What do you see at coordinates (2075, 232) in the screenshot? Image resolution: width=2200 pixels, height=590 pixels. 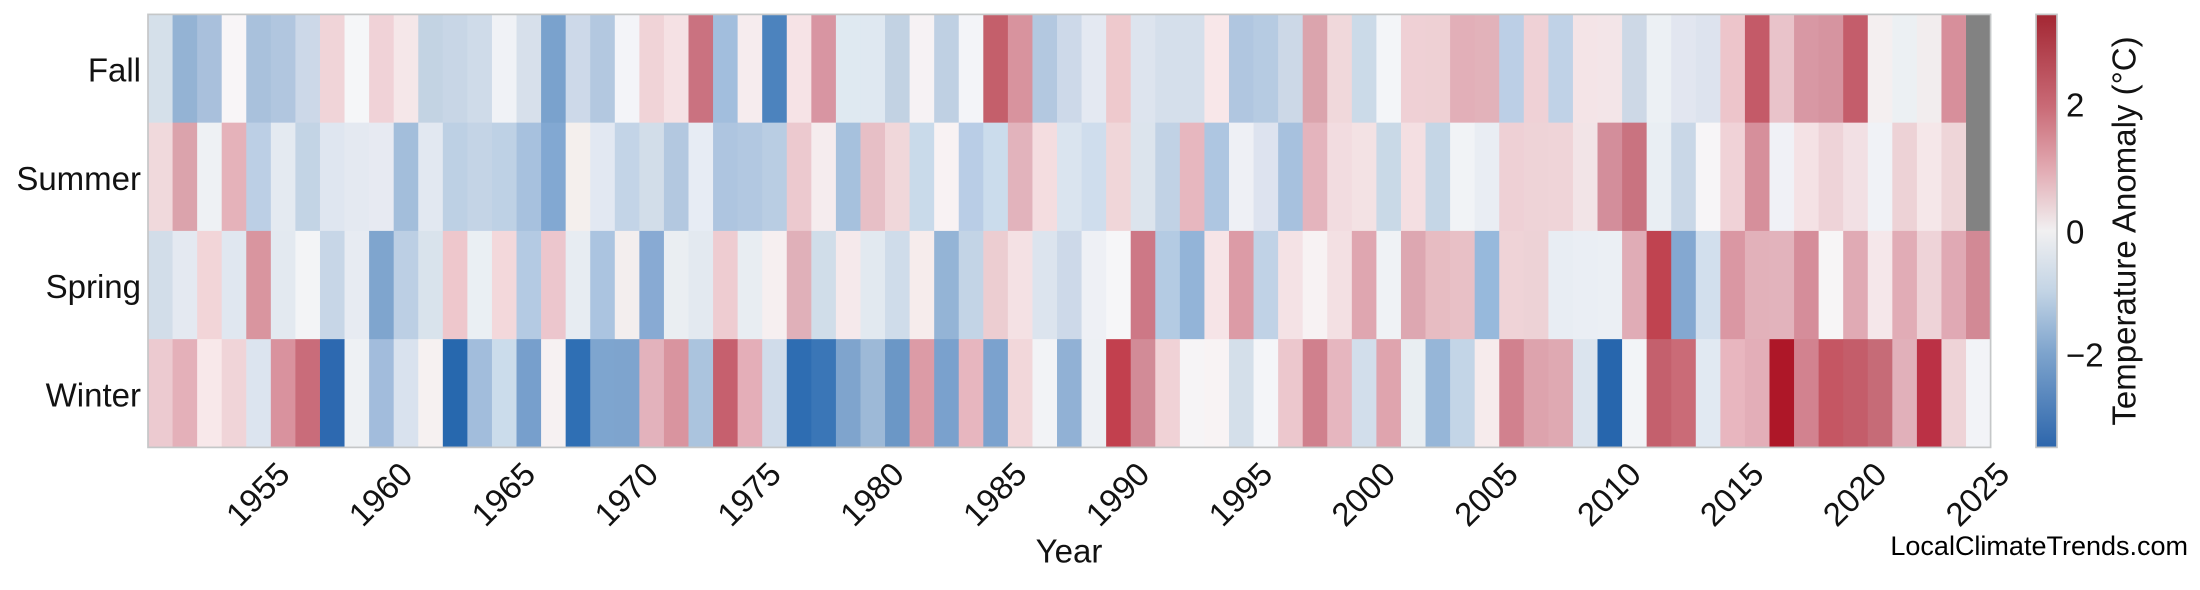 I see `svg-text: 0` at bounding box center [2075, 232].